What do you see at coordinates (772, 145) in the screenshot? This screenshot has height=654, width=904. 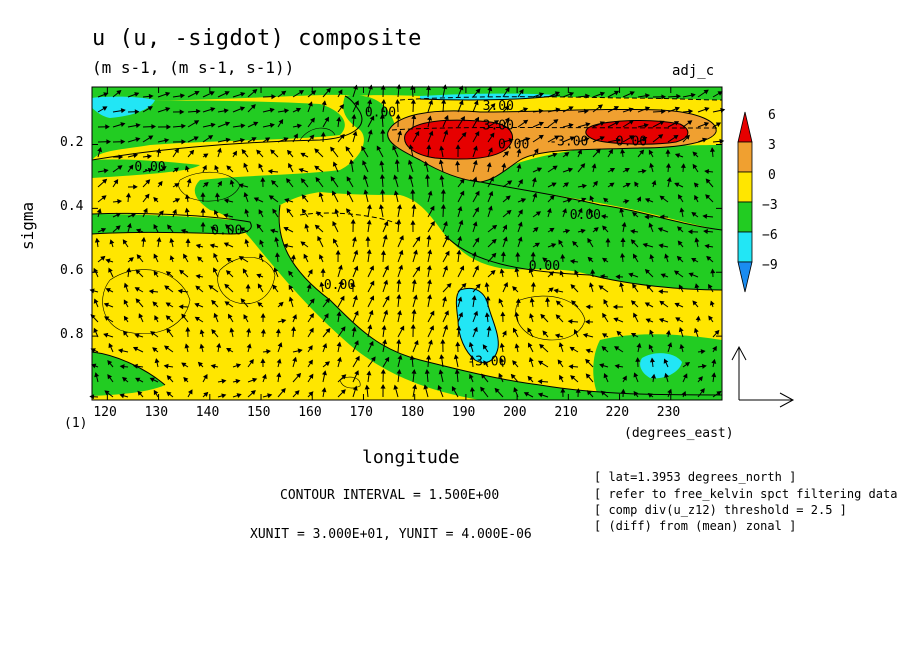 I see `colorbar-label: 3` at bounding box center [772, 145].